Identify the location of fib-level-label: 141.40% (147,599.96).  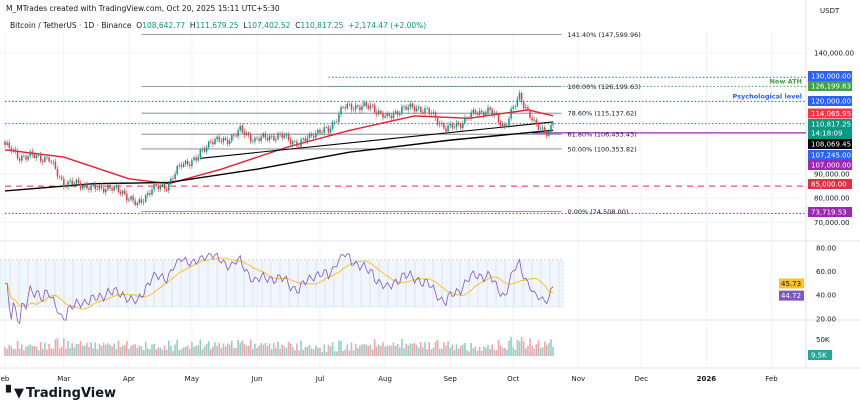
(604, 35).